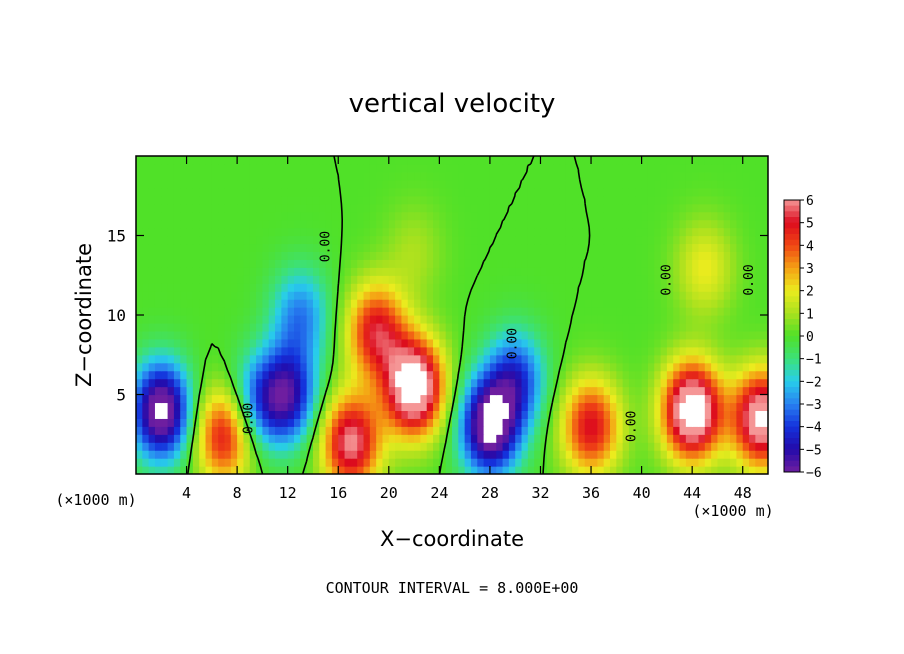 The width and height of the screenshot is (904, 654). I want to click on contour-interval-note: CONTOUR INTERVAL = 8.000E+00, so click(452, 588).